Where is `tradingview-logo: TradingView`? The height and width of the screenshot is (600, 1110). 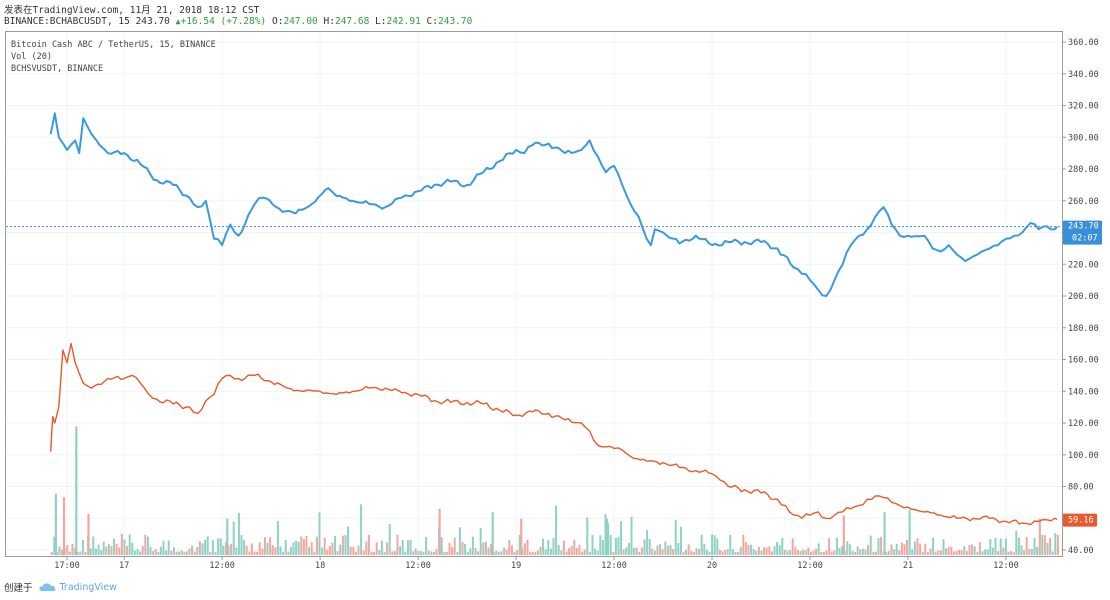
tradingview-logo: TradingView is located at coordinates (77, 587).